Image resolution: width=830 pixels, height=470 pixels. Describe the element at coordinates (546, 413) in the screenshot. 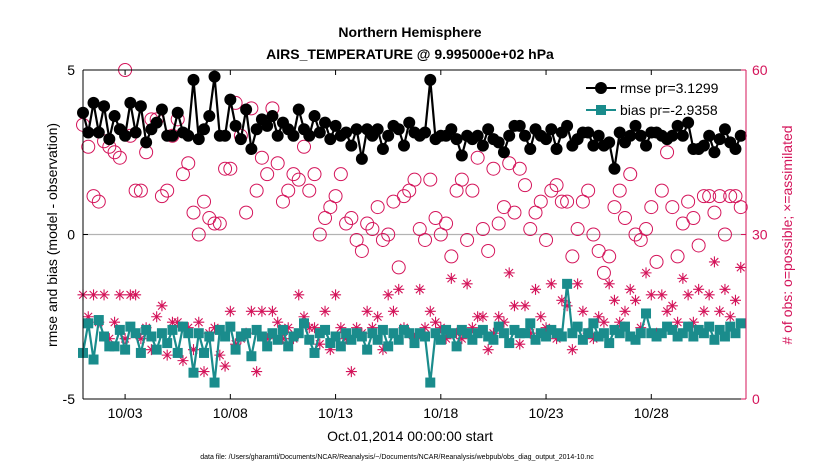

I see `x-tick-label: 10/23` at that location.